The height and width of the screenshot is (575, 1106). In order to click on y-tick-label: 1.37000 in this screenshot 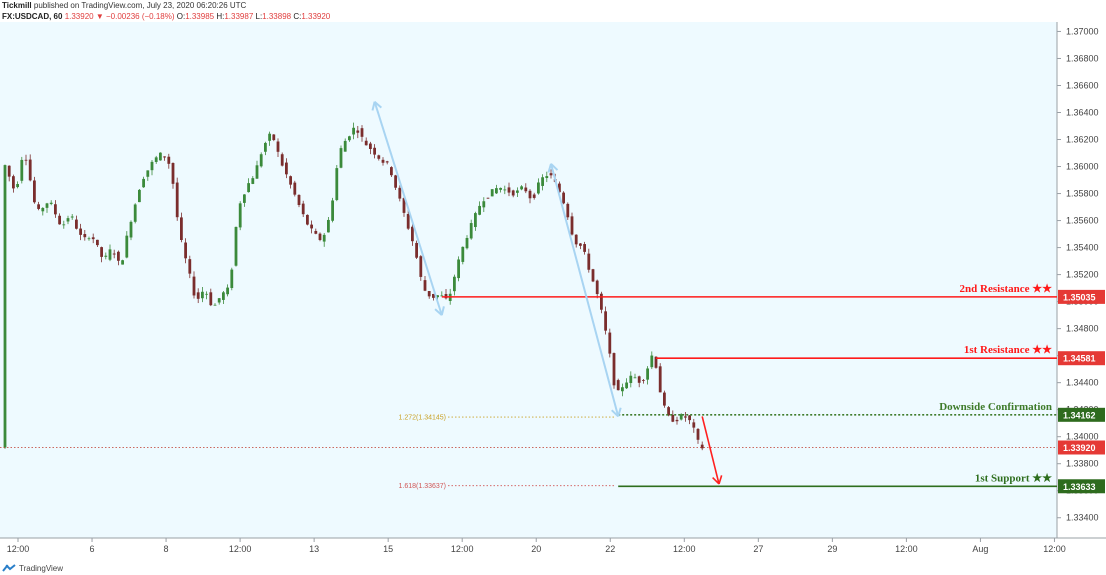, I will do `click(1082, 31)`.